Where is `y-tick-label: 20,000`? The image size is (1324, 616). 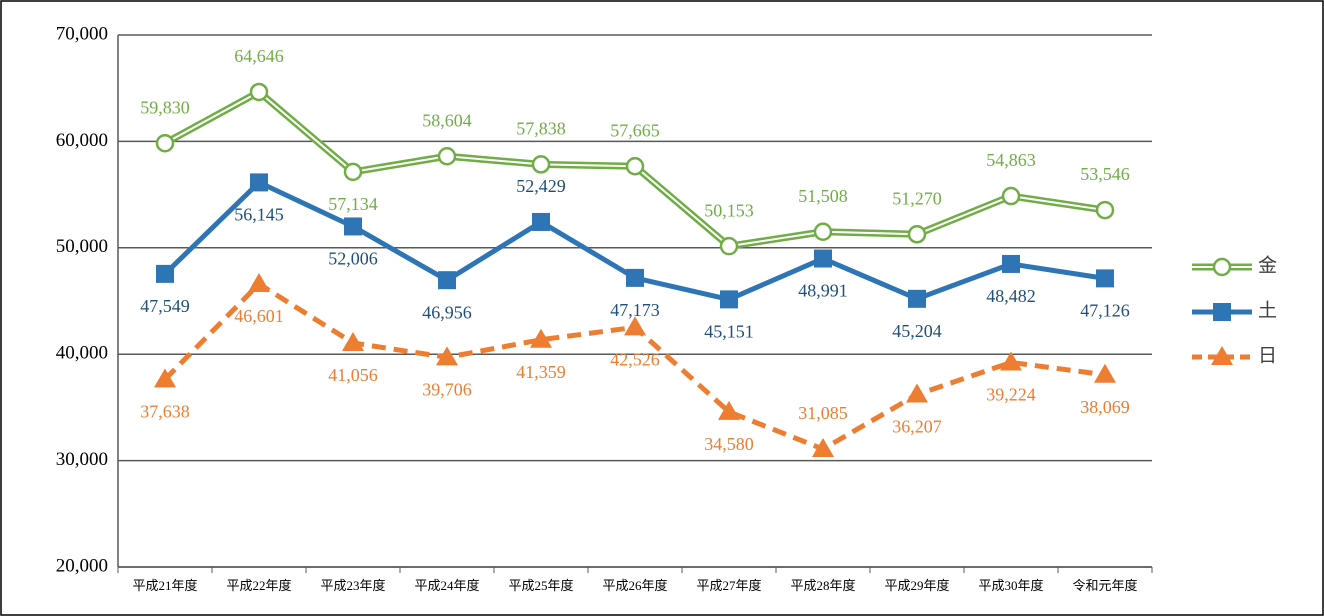 y-tick-label: 20,000 is located at coordinates (82, 565).